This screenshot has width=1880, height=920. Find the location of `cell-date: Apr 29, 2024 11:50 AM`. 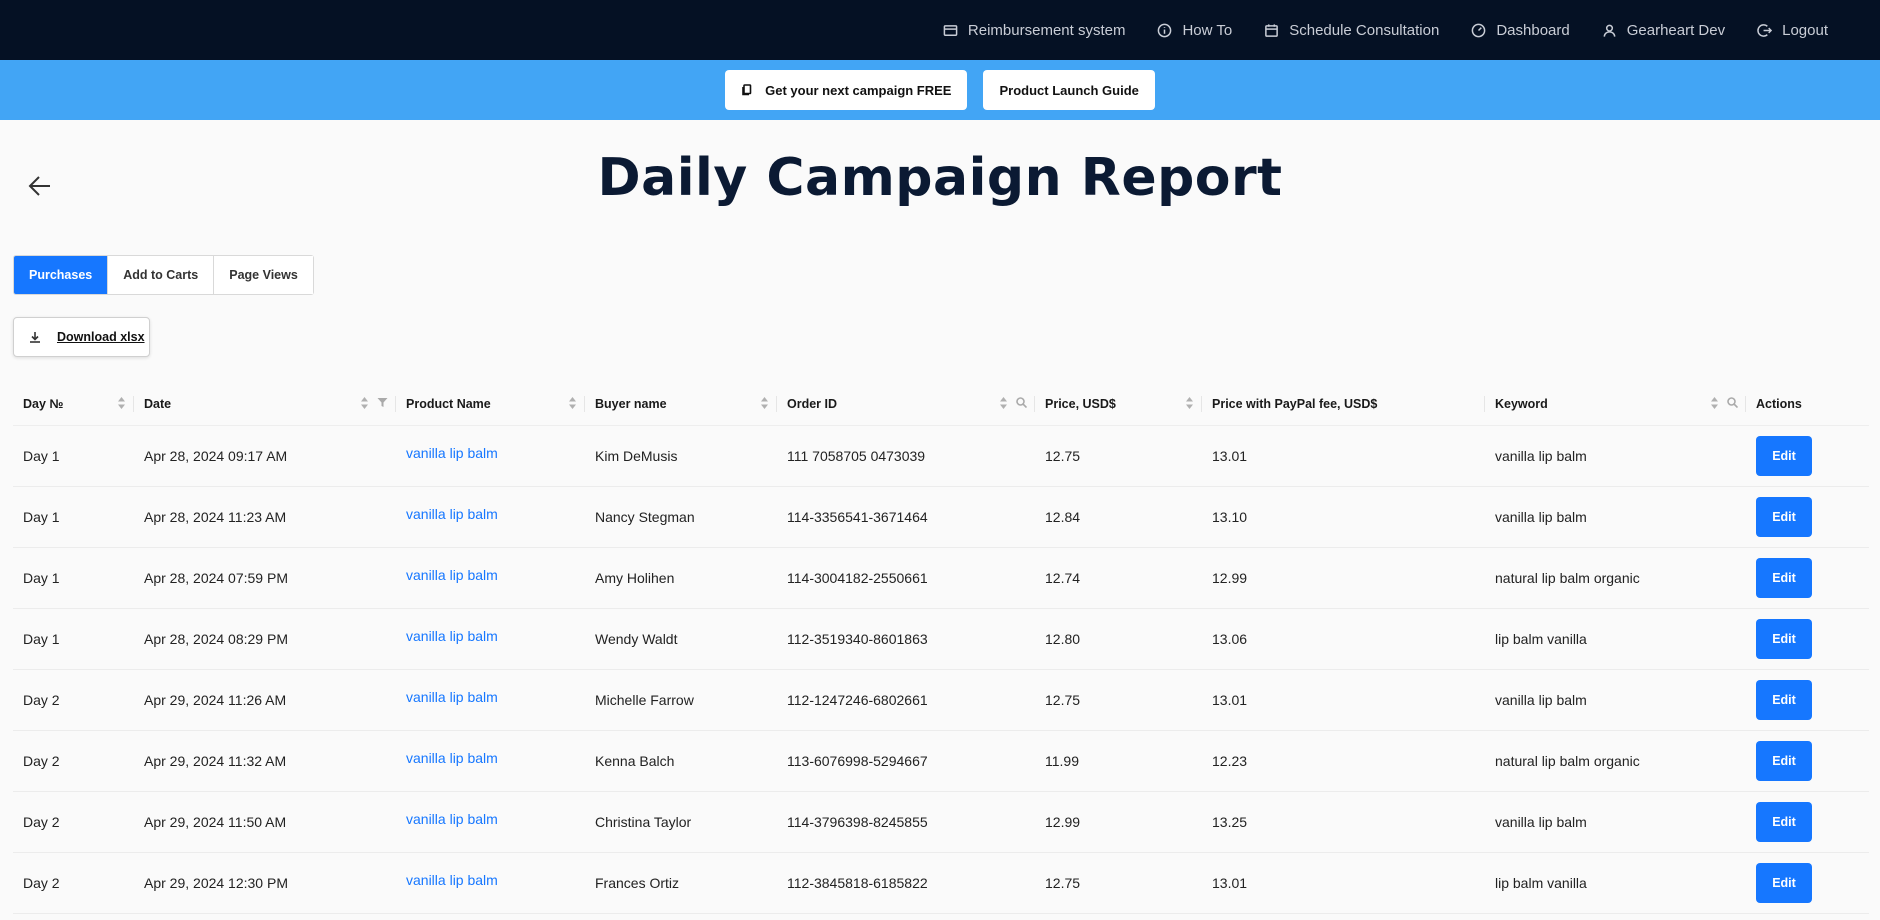

cell-date: Apr 29, 2024 11:50 AM is located at coordinates (215, 822).